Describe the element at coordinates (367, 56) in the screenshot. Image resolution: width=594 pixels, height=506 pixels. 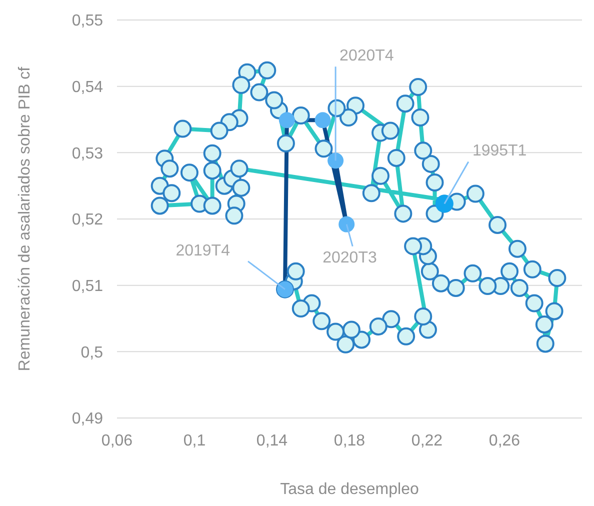
I see `annotation: 2020T4` at that location.